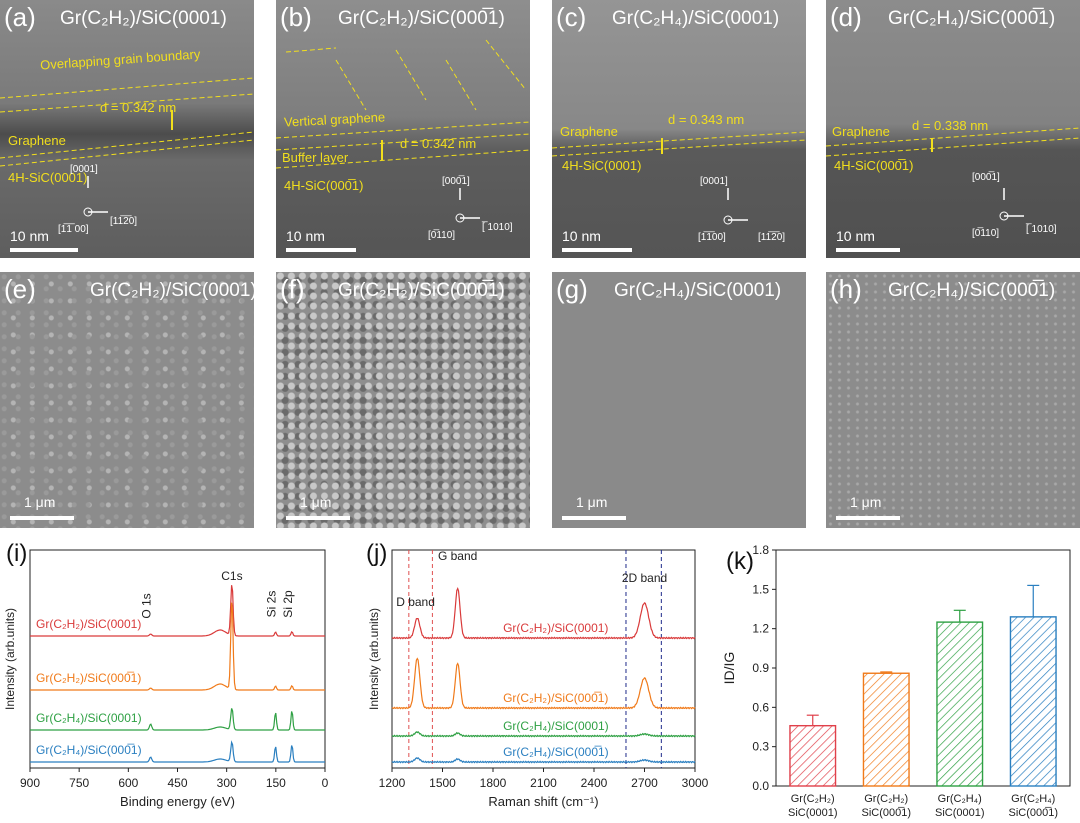  I want to click on x-tick-label: 900, so click(30, 783).